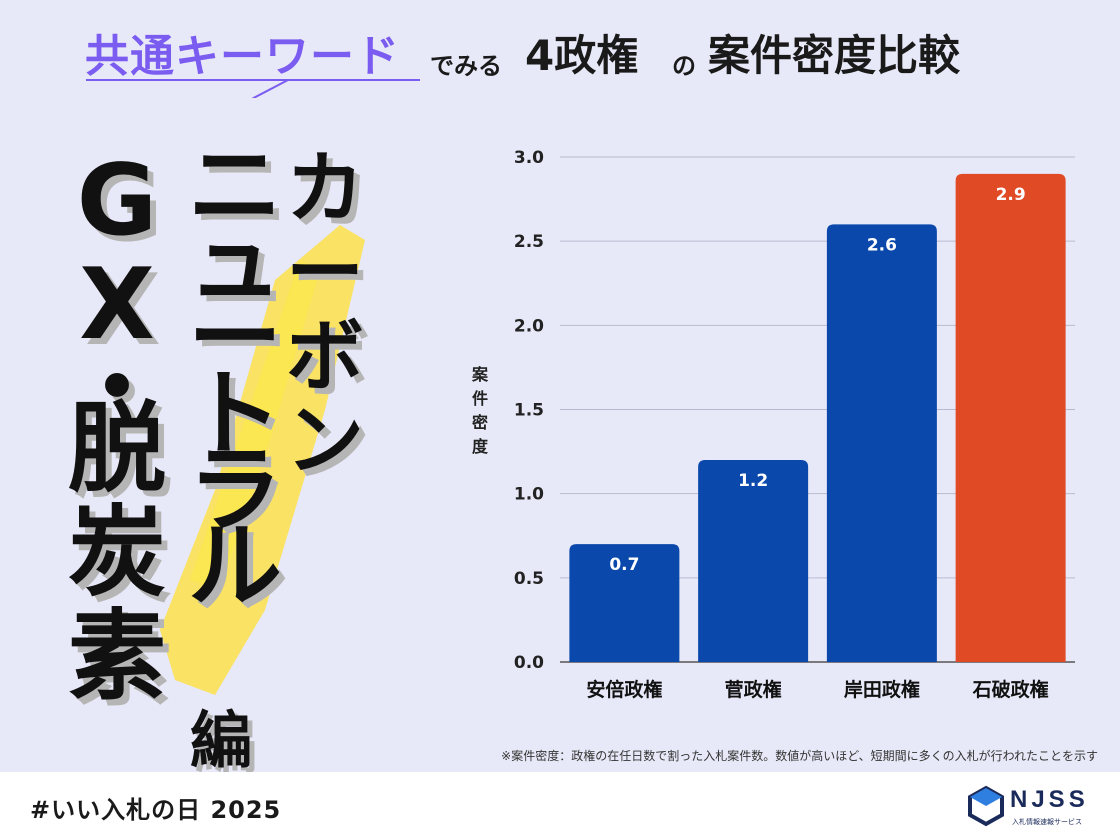 The height and width of the screenshot is (840, 1120). What do you see at coordinates (253, 88) in the screenshot?
I see `title-underline` at bounding box center [253, 88].